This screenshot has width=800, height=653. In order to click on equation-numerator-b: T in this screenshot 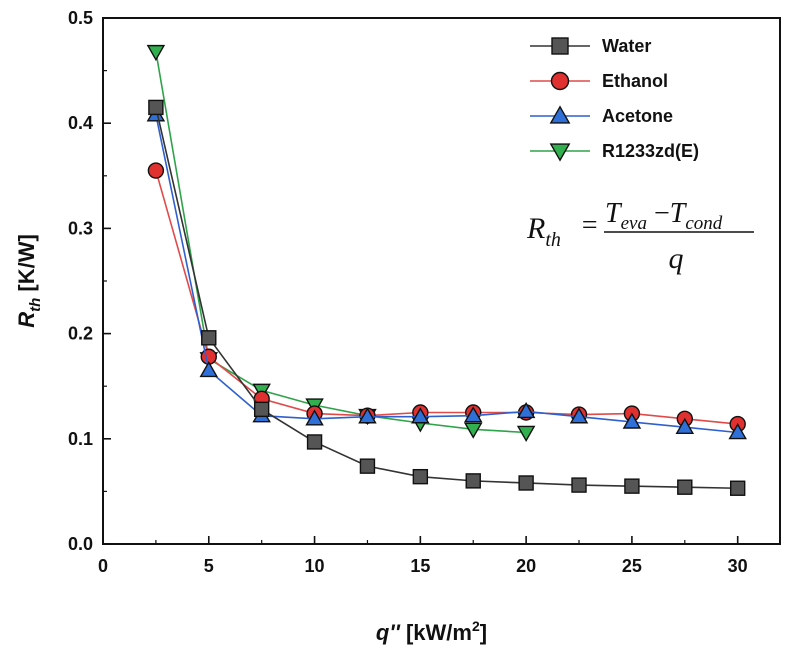, I will do `click(679, 213)`.